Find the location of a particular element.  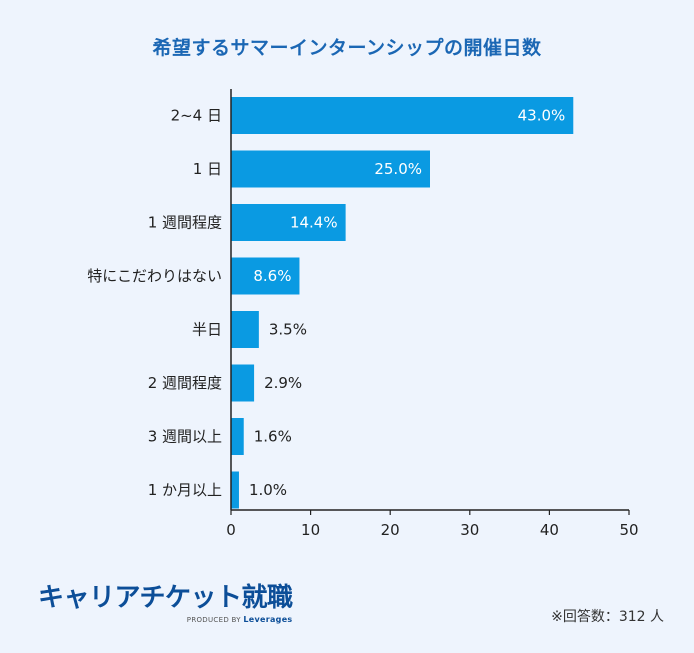

value-label: 1.6% is located at coordinates (273, 437).